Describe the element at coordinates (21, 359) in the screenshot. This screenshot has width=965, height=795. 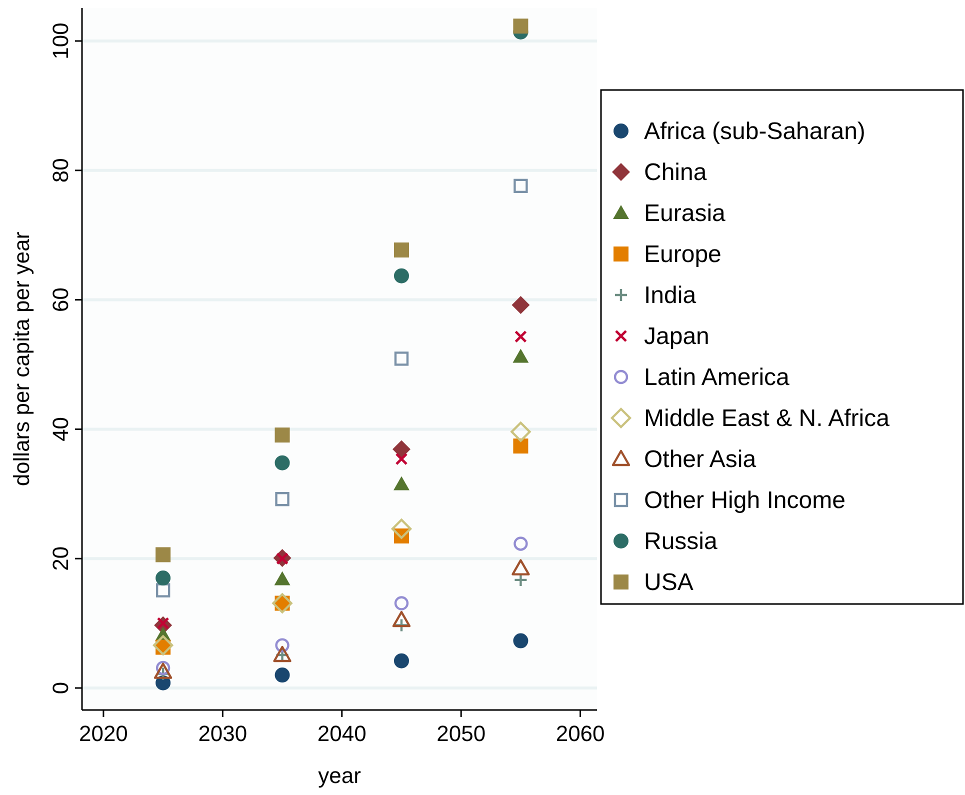
I see `y-axis-title: dollars per capita per year` at that location.